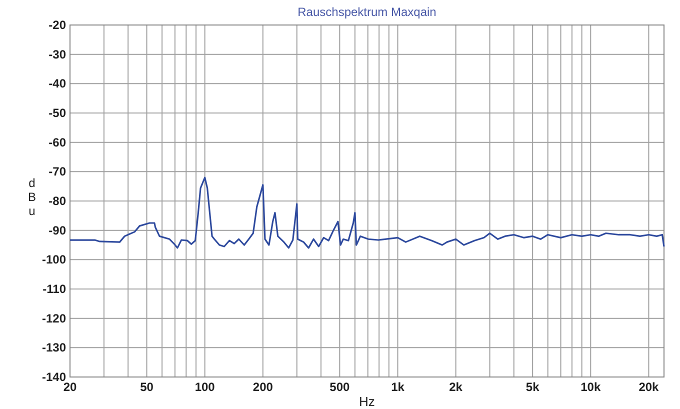 This screenshot has height=409, width=680. I want to click on x-tick-label: 200, so click(263, 387).